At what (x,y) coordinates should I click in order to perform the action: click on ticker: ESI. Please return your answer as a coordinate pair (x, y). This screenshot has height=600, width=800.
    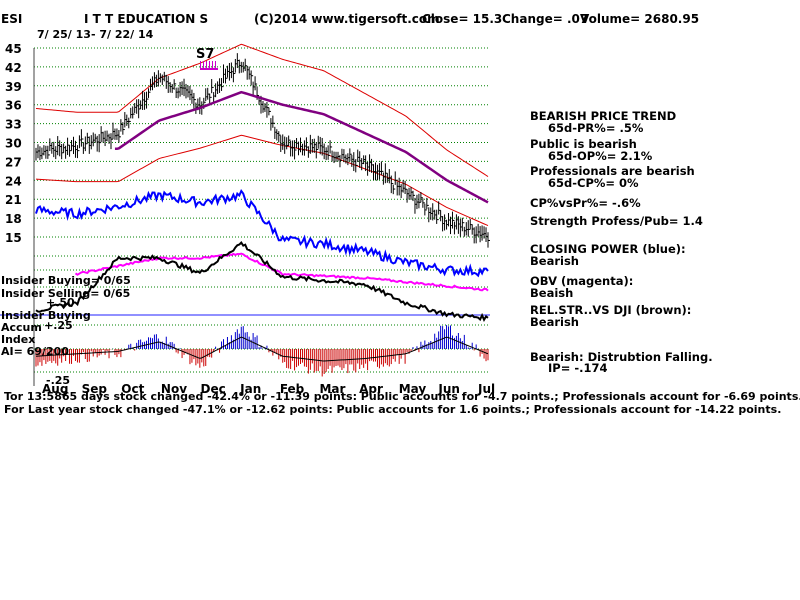
    Looking at the image, I should click on (12, 19).